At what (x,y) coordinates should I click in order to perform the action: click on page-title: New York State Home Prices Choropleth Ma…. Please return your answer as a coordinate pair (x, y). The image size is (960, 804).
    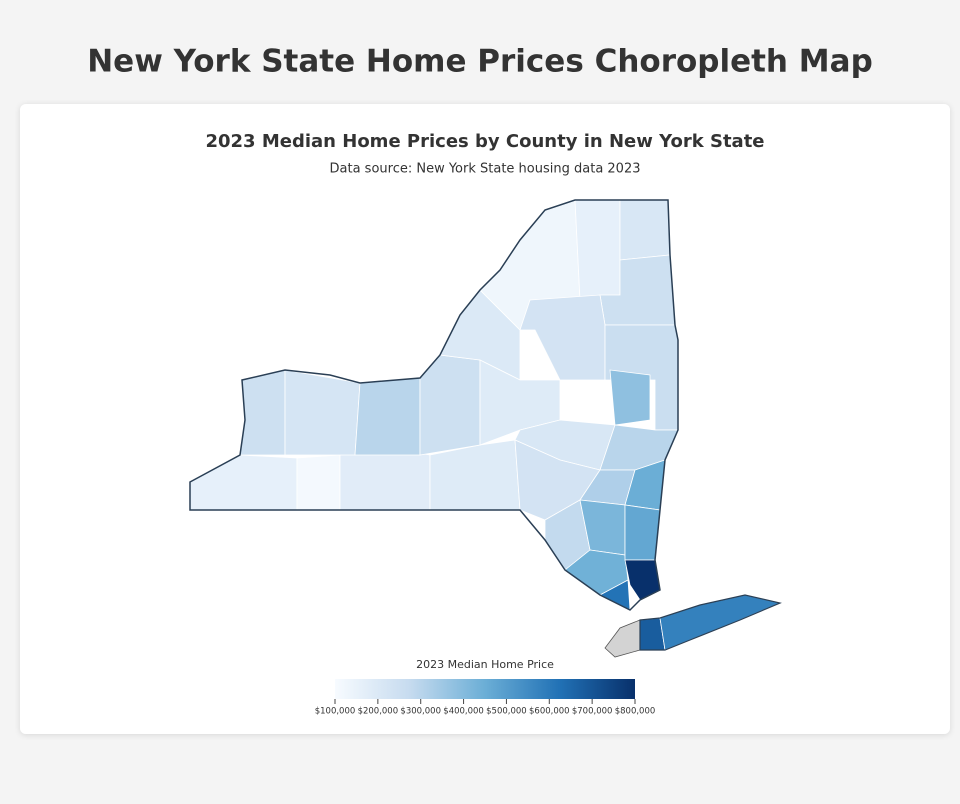
    Looking at the image, I should click on (480, 62).